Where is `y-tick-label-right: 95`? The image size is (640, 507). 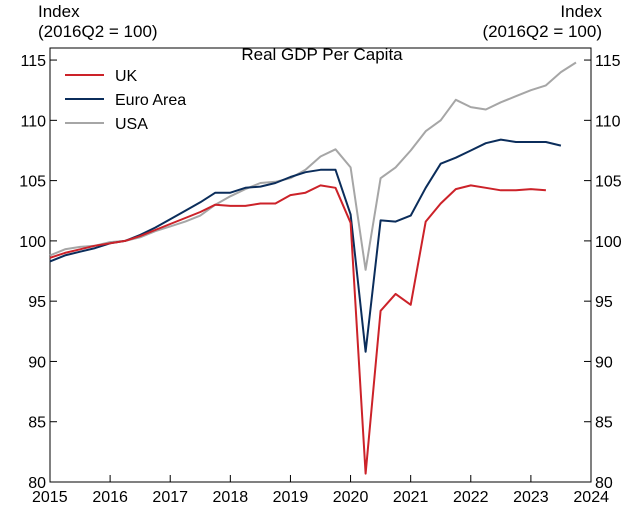 y-tick-label-right: 95 is located at coordinates (604, 302).